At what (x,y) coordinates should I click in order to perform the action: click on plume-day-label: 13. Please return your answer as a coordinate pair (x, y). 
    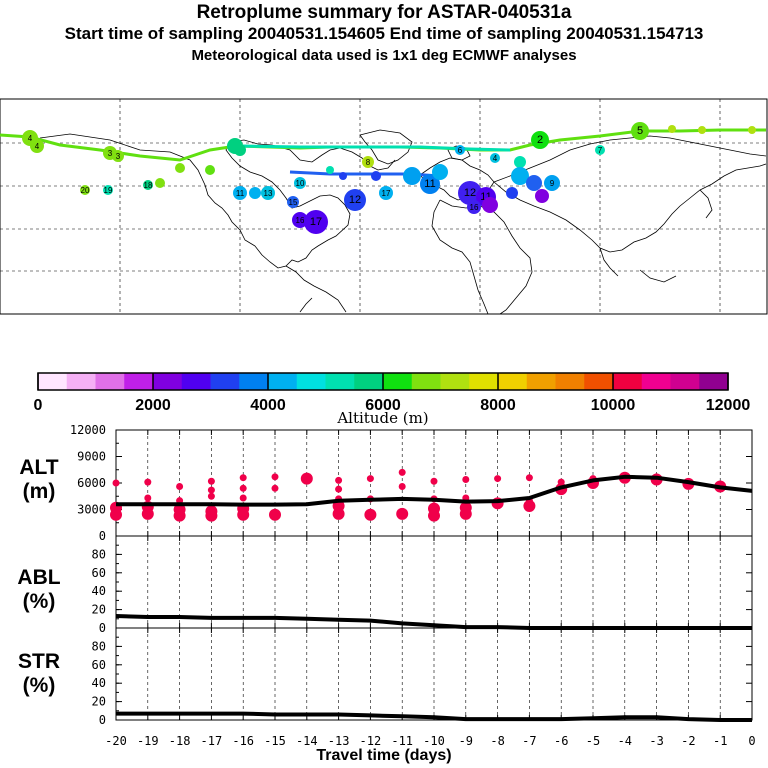
    Looking at the image, I should click on (268, 193).